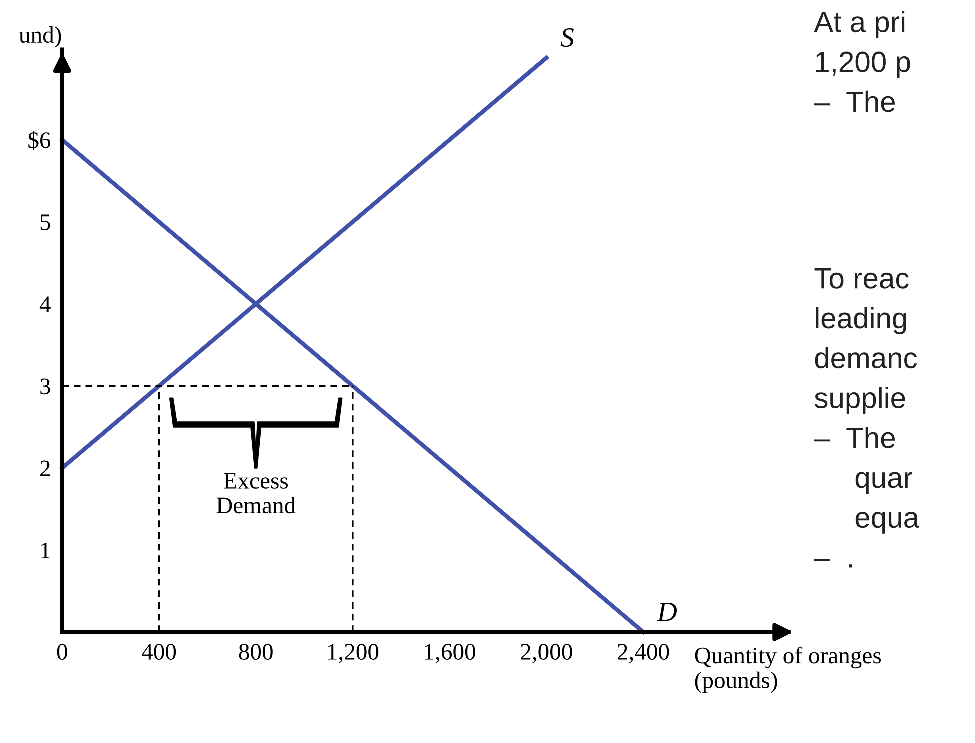 This screenshot has height=743, width=975. I want to click on x-tick-label: 800, so click(256, 652).